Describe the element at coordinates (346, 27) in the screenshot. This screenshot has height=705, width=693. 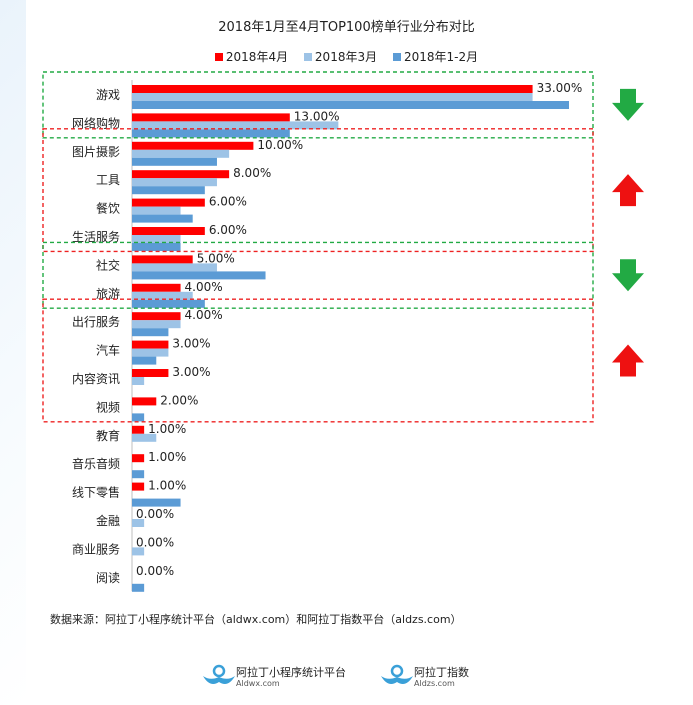
I see `chart-title: 2018年1月至4月TOP100榜单行业分布对比` at that location.